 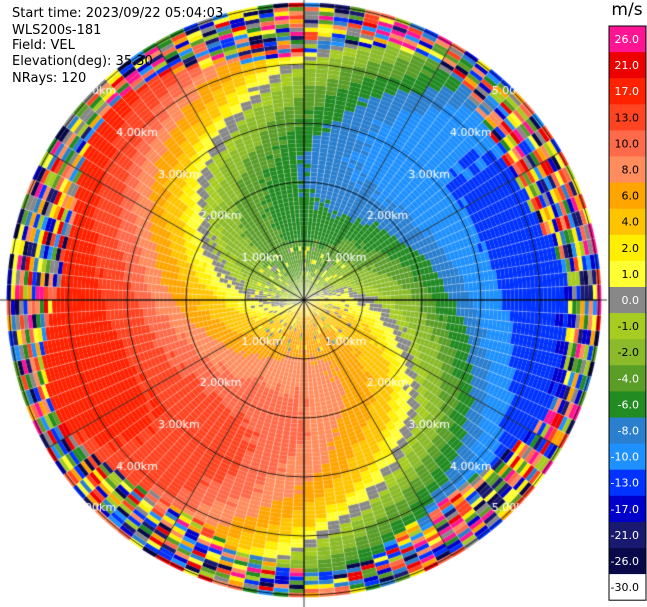 I want to click on colorbar-tick-label: 1.0, so click(x=631, y=274).